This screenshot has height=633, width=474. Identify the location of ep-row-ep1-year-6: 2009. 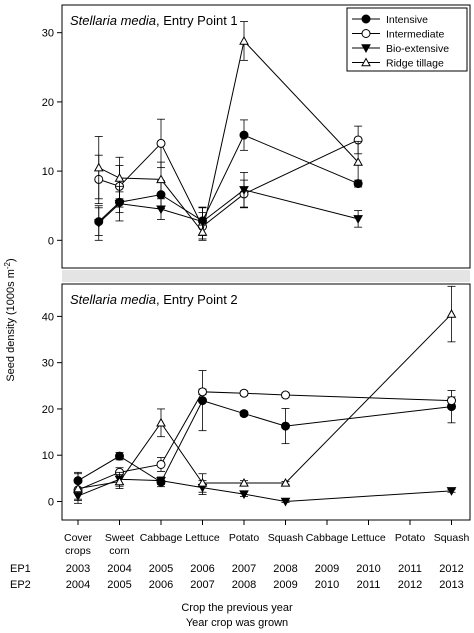
(327, 569).